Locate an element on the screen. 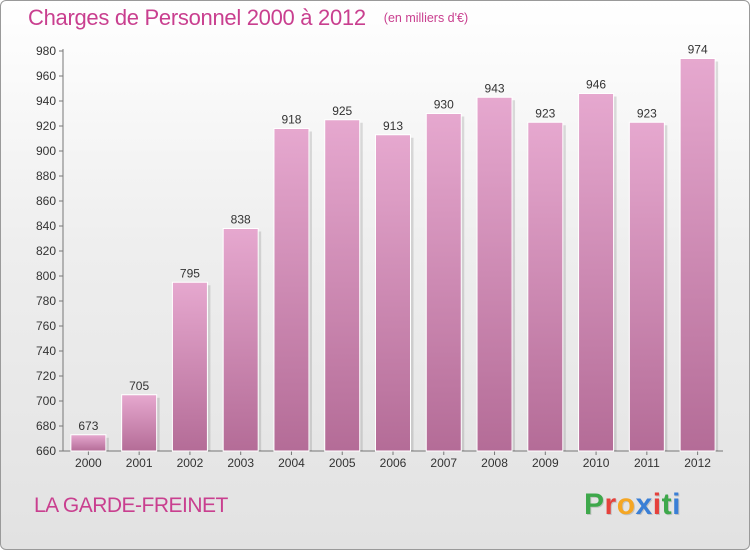  y-tick-label: 860 is located at coordinates (46, 201).